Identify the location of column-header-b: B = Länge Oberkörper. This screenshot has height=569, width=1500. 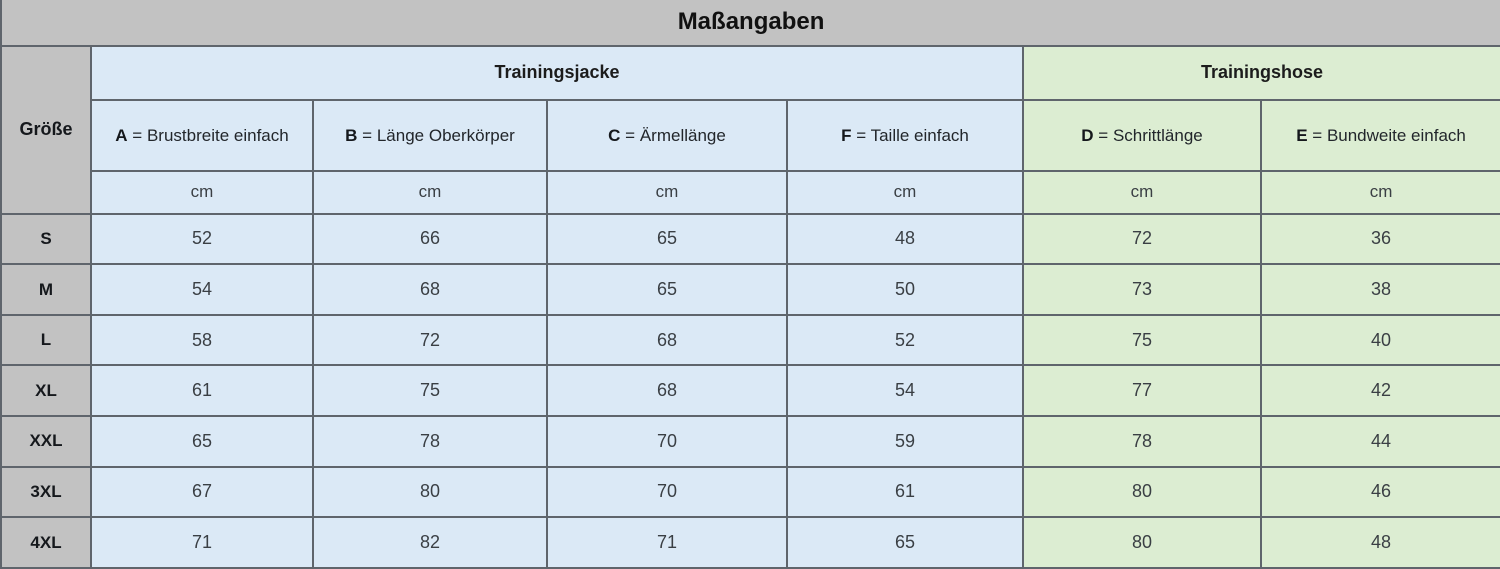
(430, 136).